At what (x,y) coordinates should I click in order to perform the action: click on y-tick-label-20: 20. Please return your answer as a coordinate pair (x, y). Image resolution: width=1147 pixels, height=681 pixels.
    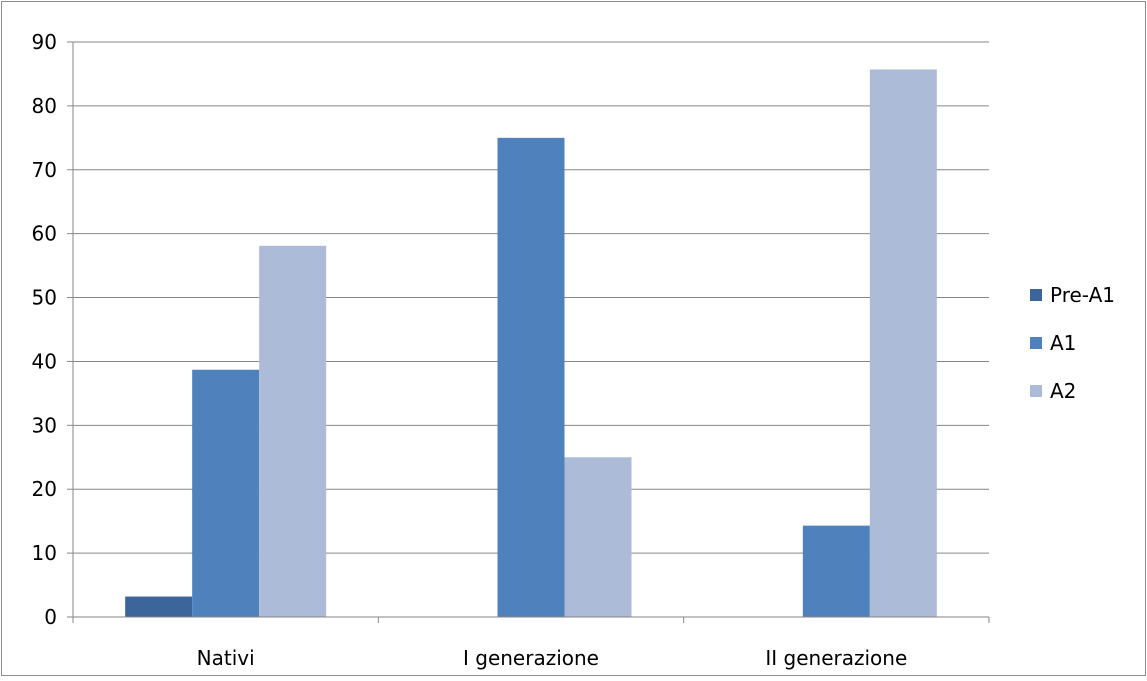
    Looking at the image, I should click on (44, 489).